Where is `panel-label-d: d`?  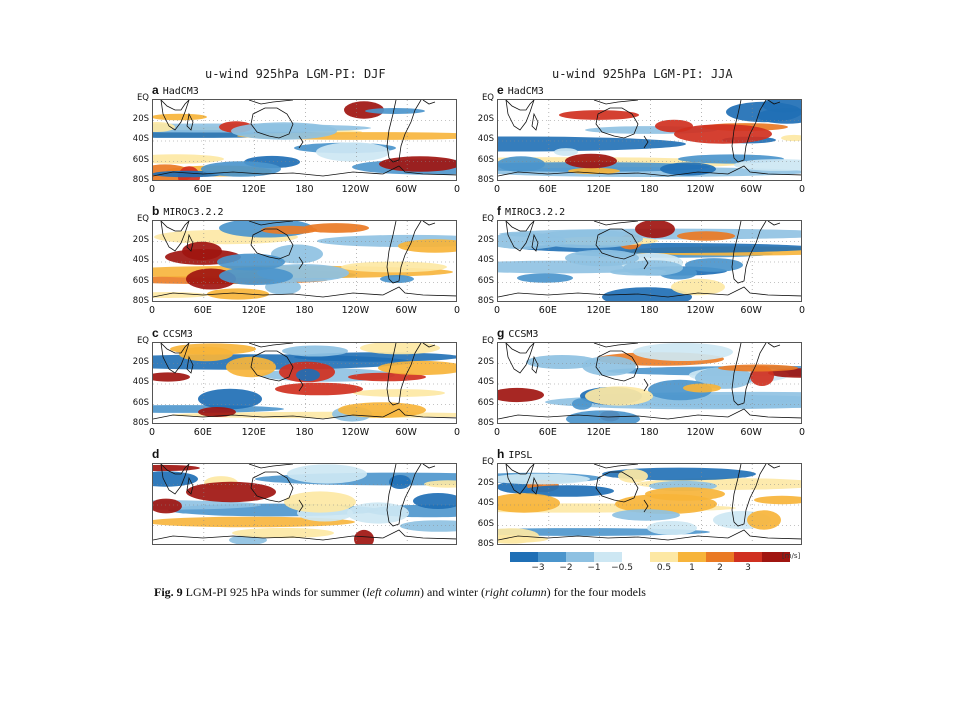 panel-label-d: d is located at coordinates (157, 454).